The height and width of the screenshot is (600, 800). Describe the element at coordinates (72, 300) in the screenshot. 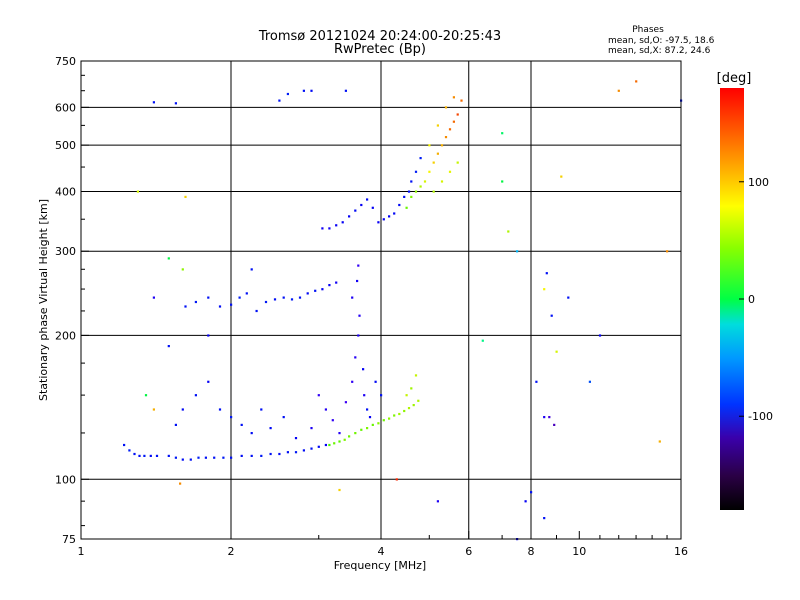

I see `y-axis-ticks: 75 100 200 300 400 500 600 750` at that location.